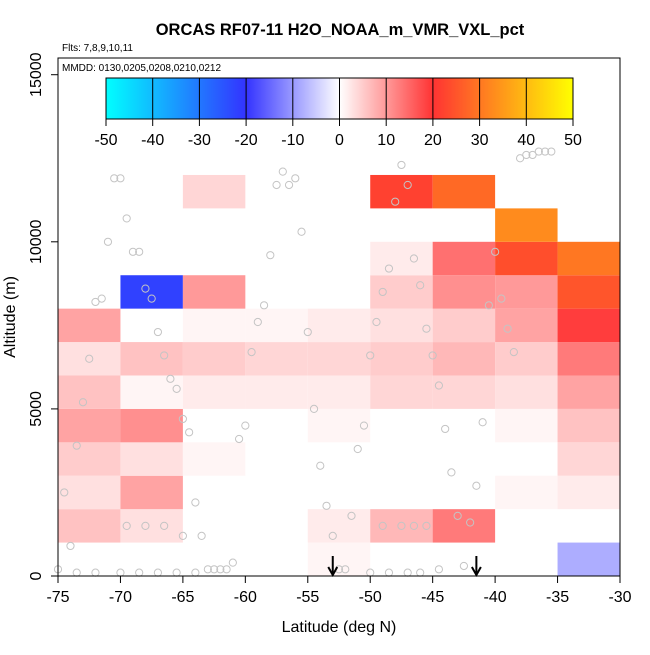 This screenshot has height=655, width=650. What do you see at coordinates (36, 241) in the screenshot?
I see `y-tick-label: 10000` at bounding box center [36, 241].